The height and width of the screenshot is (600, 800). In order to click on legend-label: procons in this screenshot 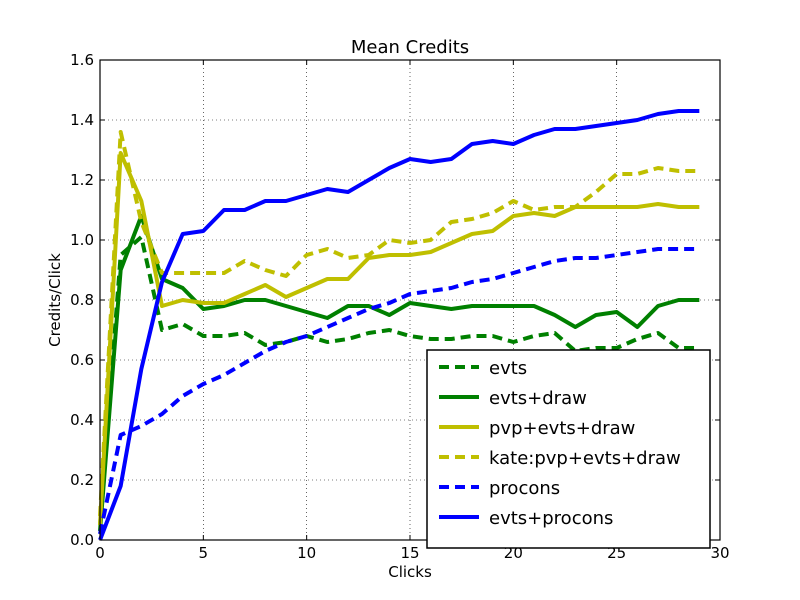, I will do `click(524, 488)`.